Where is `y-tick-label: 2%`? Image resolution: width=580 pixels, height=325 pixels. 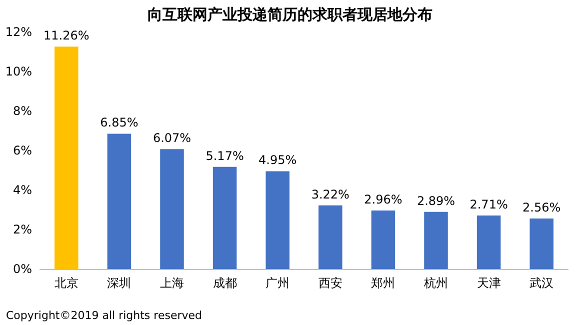 y-tick-label: 2% is located at coordinates (22, 229).